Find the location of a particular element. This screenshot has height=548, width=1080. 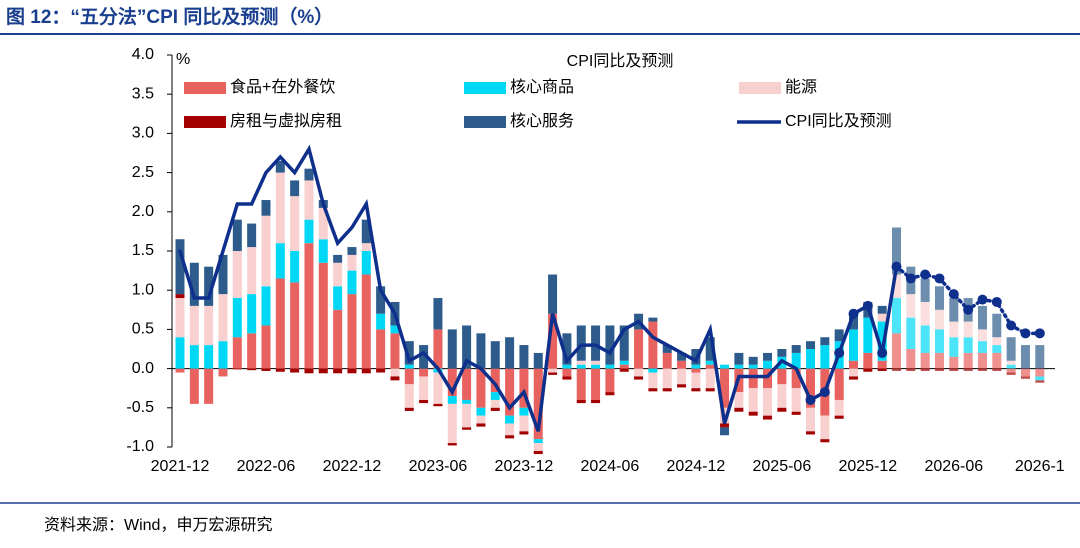

x-tick-label: 2026-06 is located at coordinates (953, 466).